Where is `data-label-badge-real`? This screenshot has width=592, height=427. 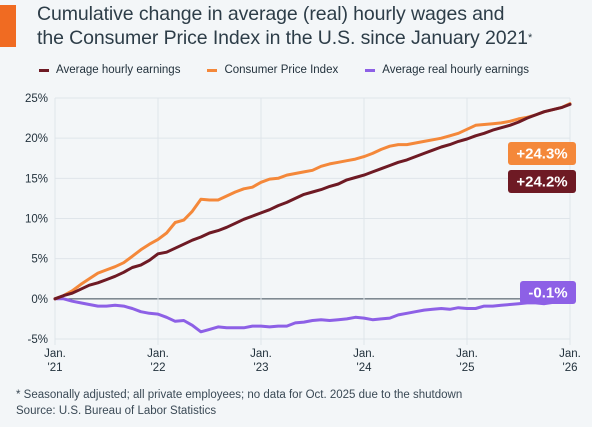 data-label-badge-real is located at coordinates (548, 292).